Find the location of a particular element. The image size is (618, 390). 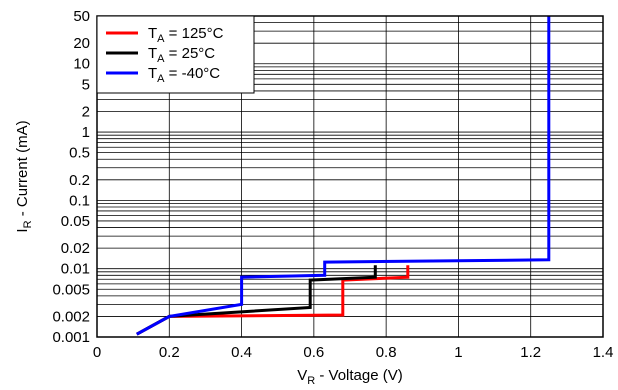

y-tick-label: 0.02 is located at coordinates (75, 248).